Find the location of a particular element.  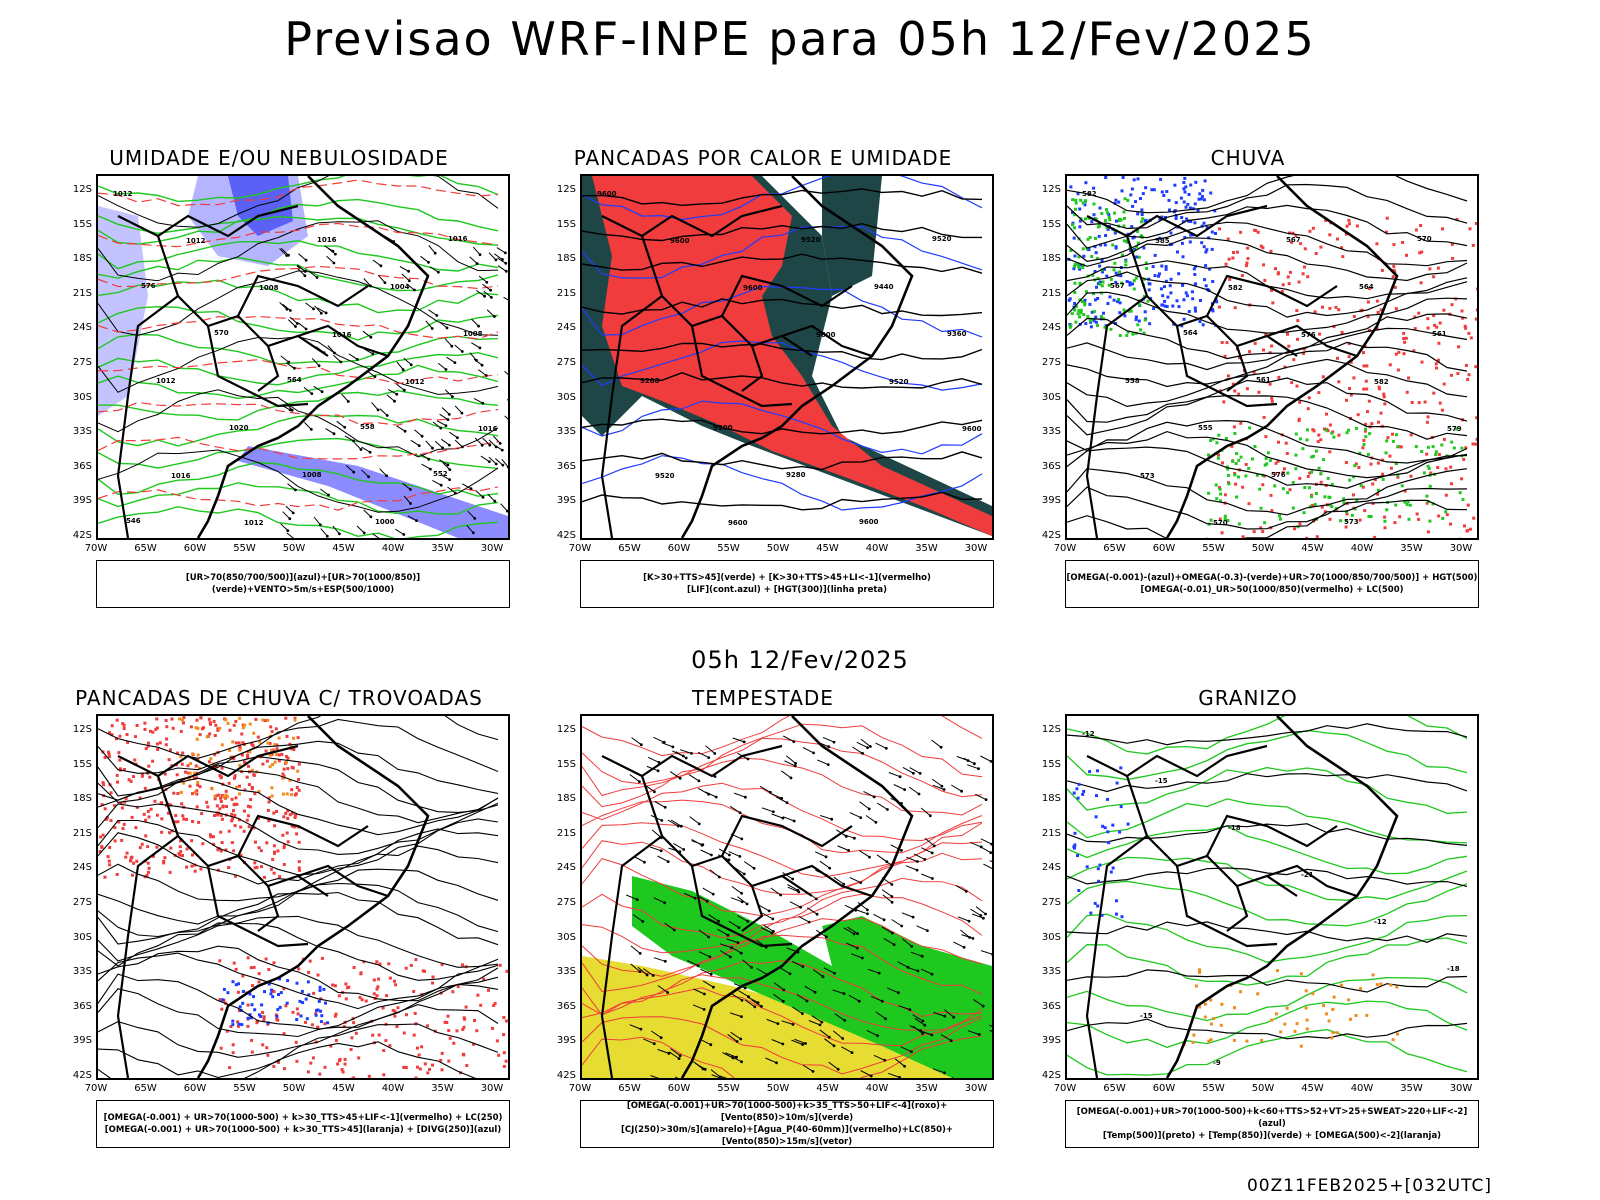

sub-title: 05h 12/Fev/2025 is located at coordinates (800, 660).